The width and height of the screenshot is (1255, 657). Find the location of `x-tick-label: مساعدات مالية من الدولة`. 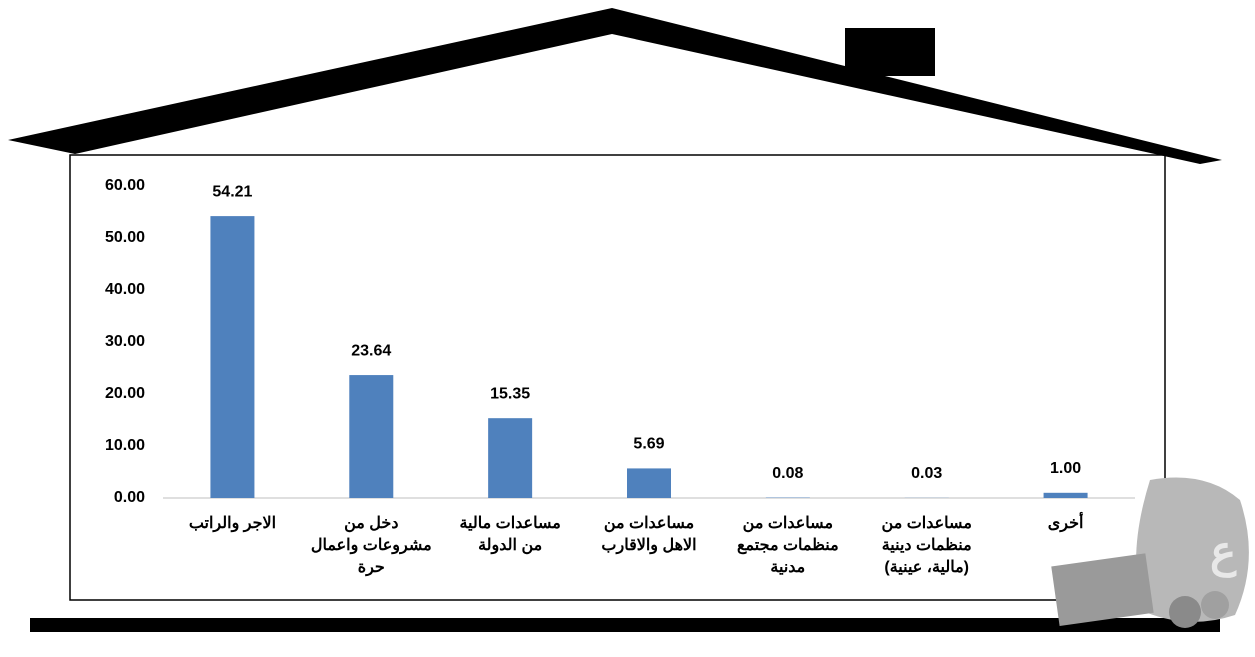

x-tick-label: مساعدات مالية من الدولة is located at coordinates (510, 534).